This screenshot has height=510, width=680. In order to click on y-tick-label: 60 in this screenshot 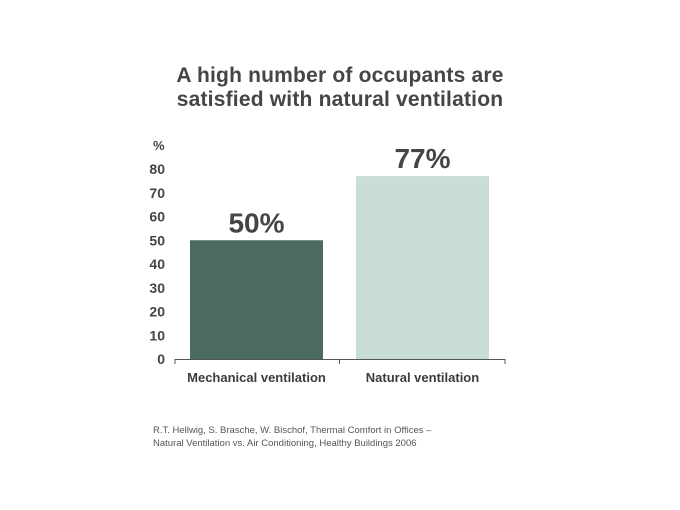, I will do `click(157, 217)`.